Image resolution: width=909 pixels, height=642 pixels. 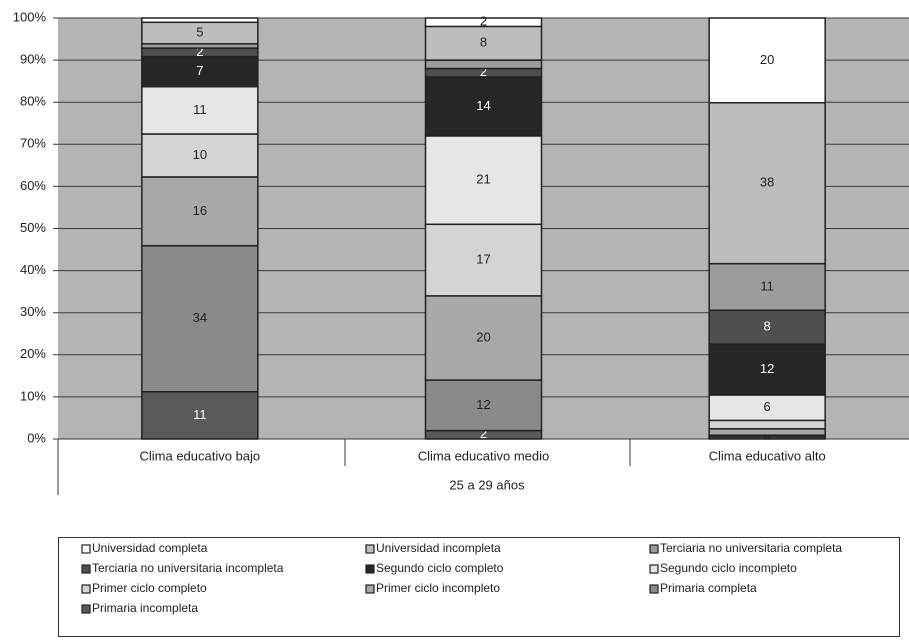 I want to click on x-tick-label: Clima educativo alto, so click(x=767, y=455).